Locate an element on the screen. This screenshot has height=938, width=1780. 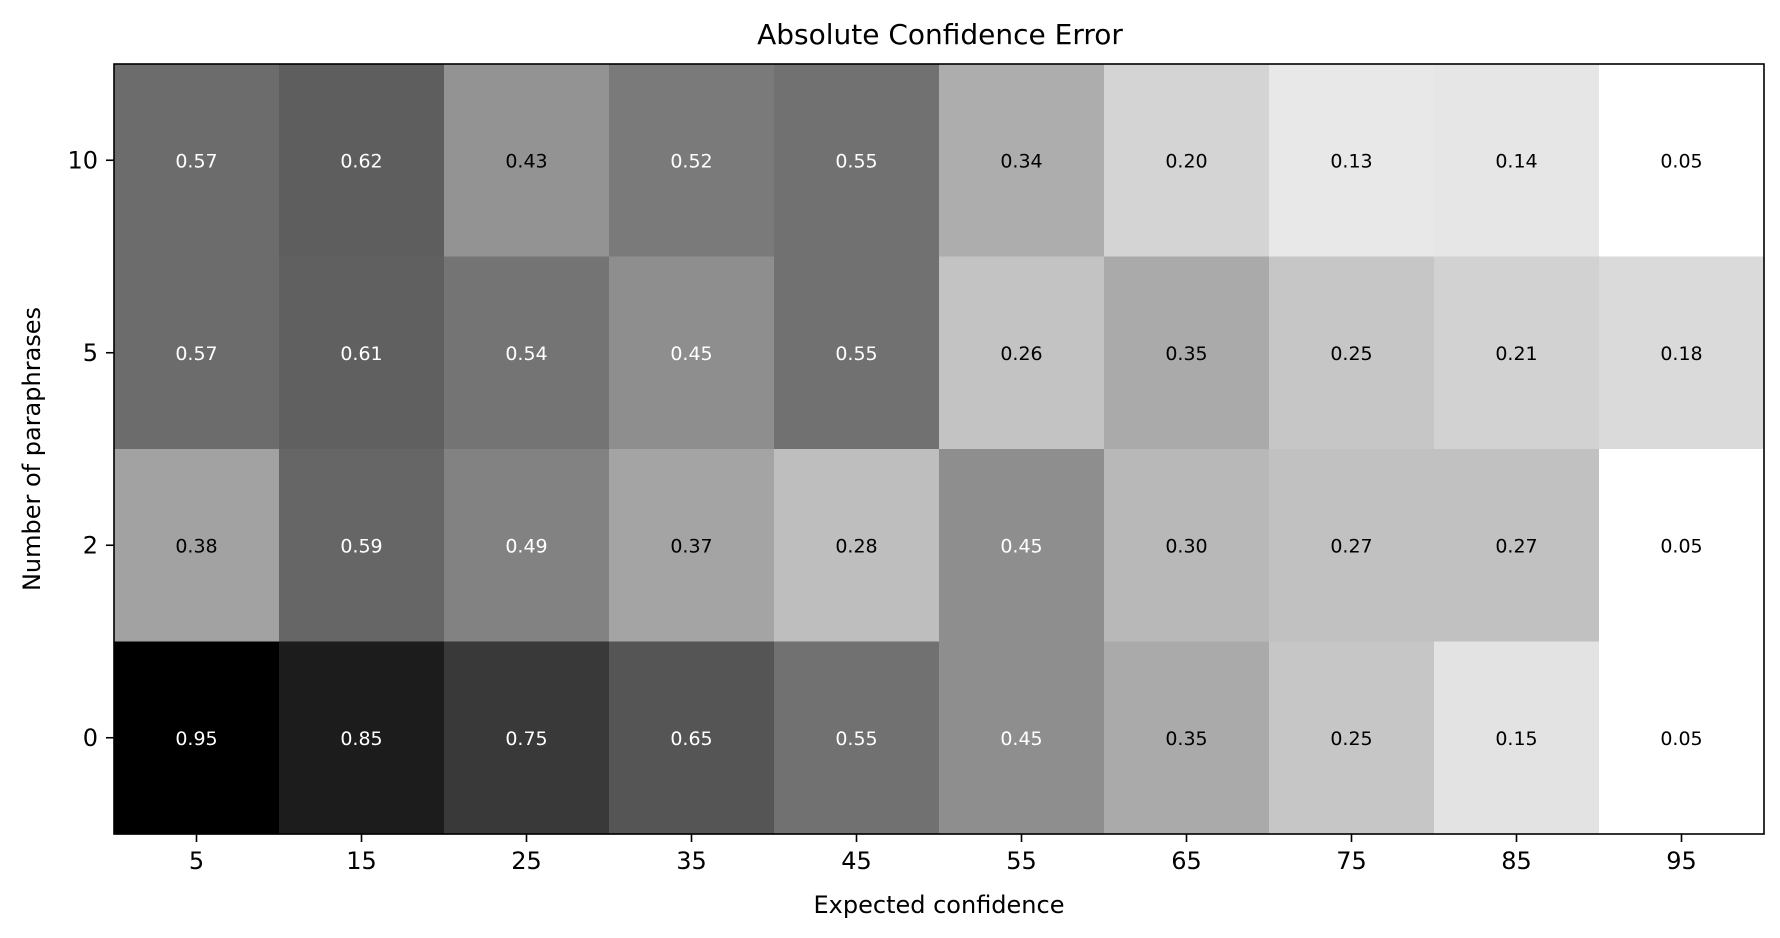
heatmap-cell-value-label: 0.85 is located at coordinates (361, 739).